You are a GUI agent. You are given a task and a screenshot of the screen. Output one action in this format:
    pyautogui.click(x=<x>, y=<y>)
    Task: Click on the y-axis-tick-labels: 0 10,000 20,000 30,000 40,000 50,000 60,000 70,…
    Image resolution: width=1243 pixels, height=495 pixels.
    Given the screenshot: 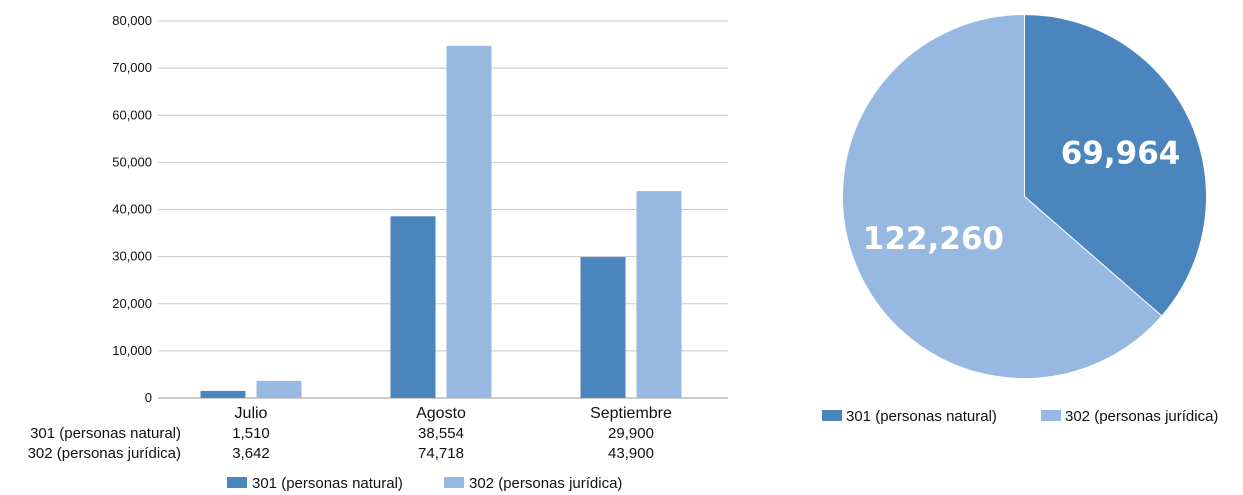 What is the action you would take?
    pyautogui.click(x=132, y=209)
    